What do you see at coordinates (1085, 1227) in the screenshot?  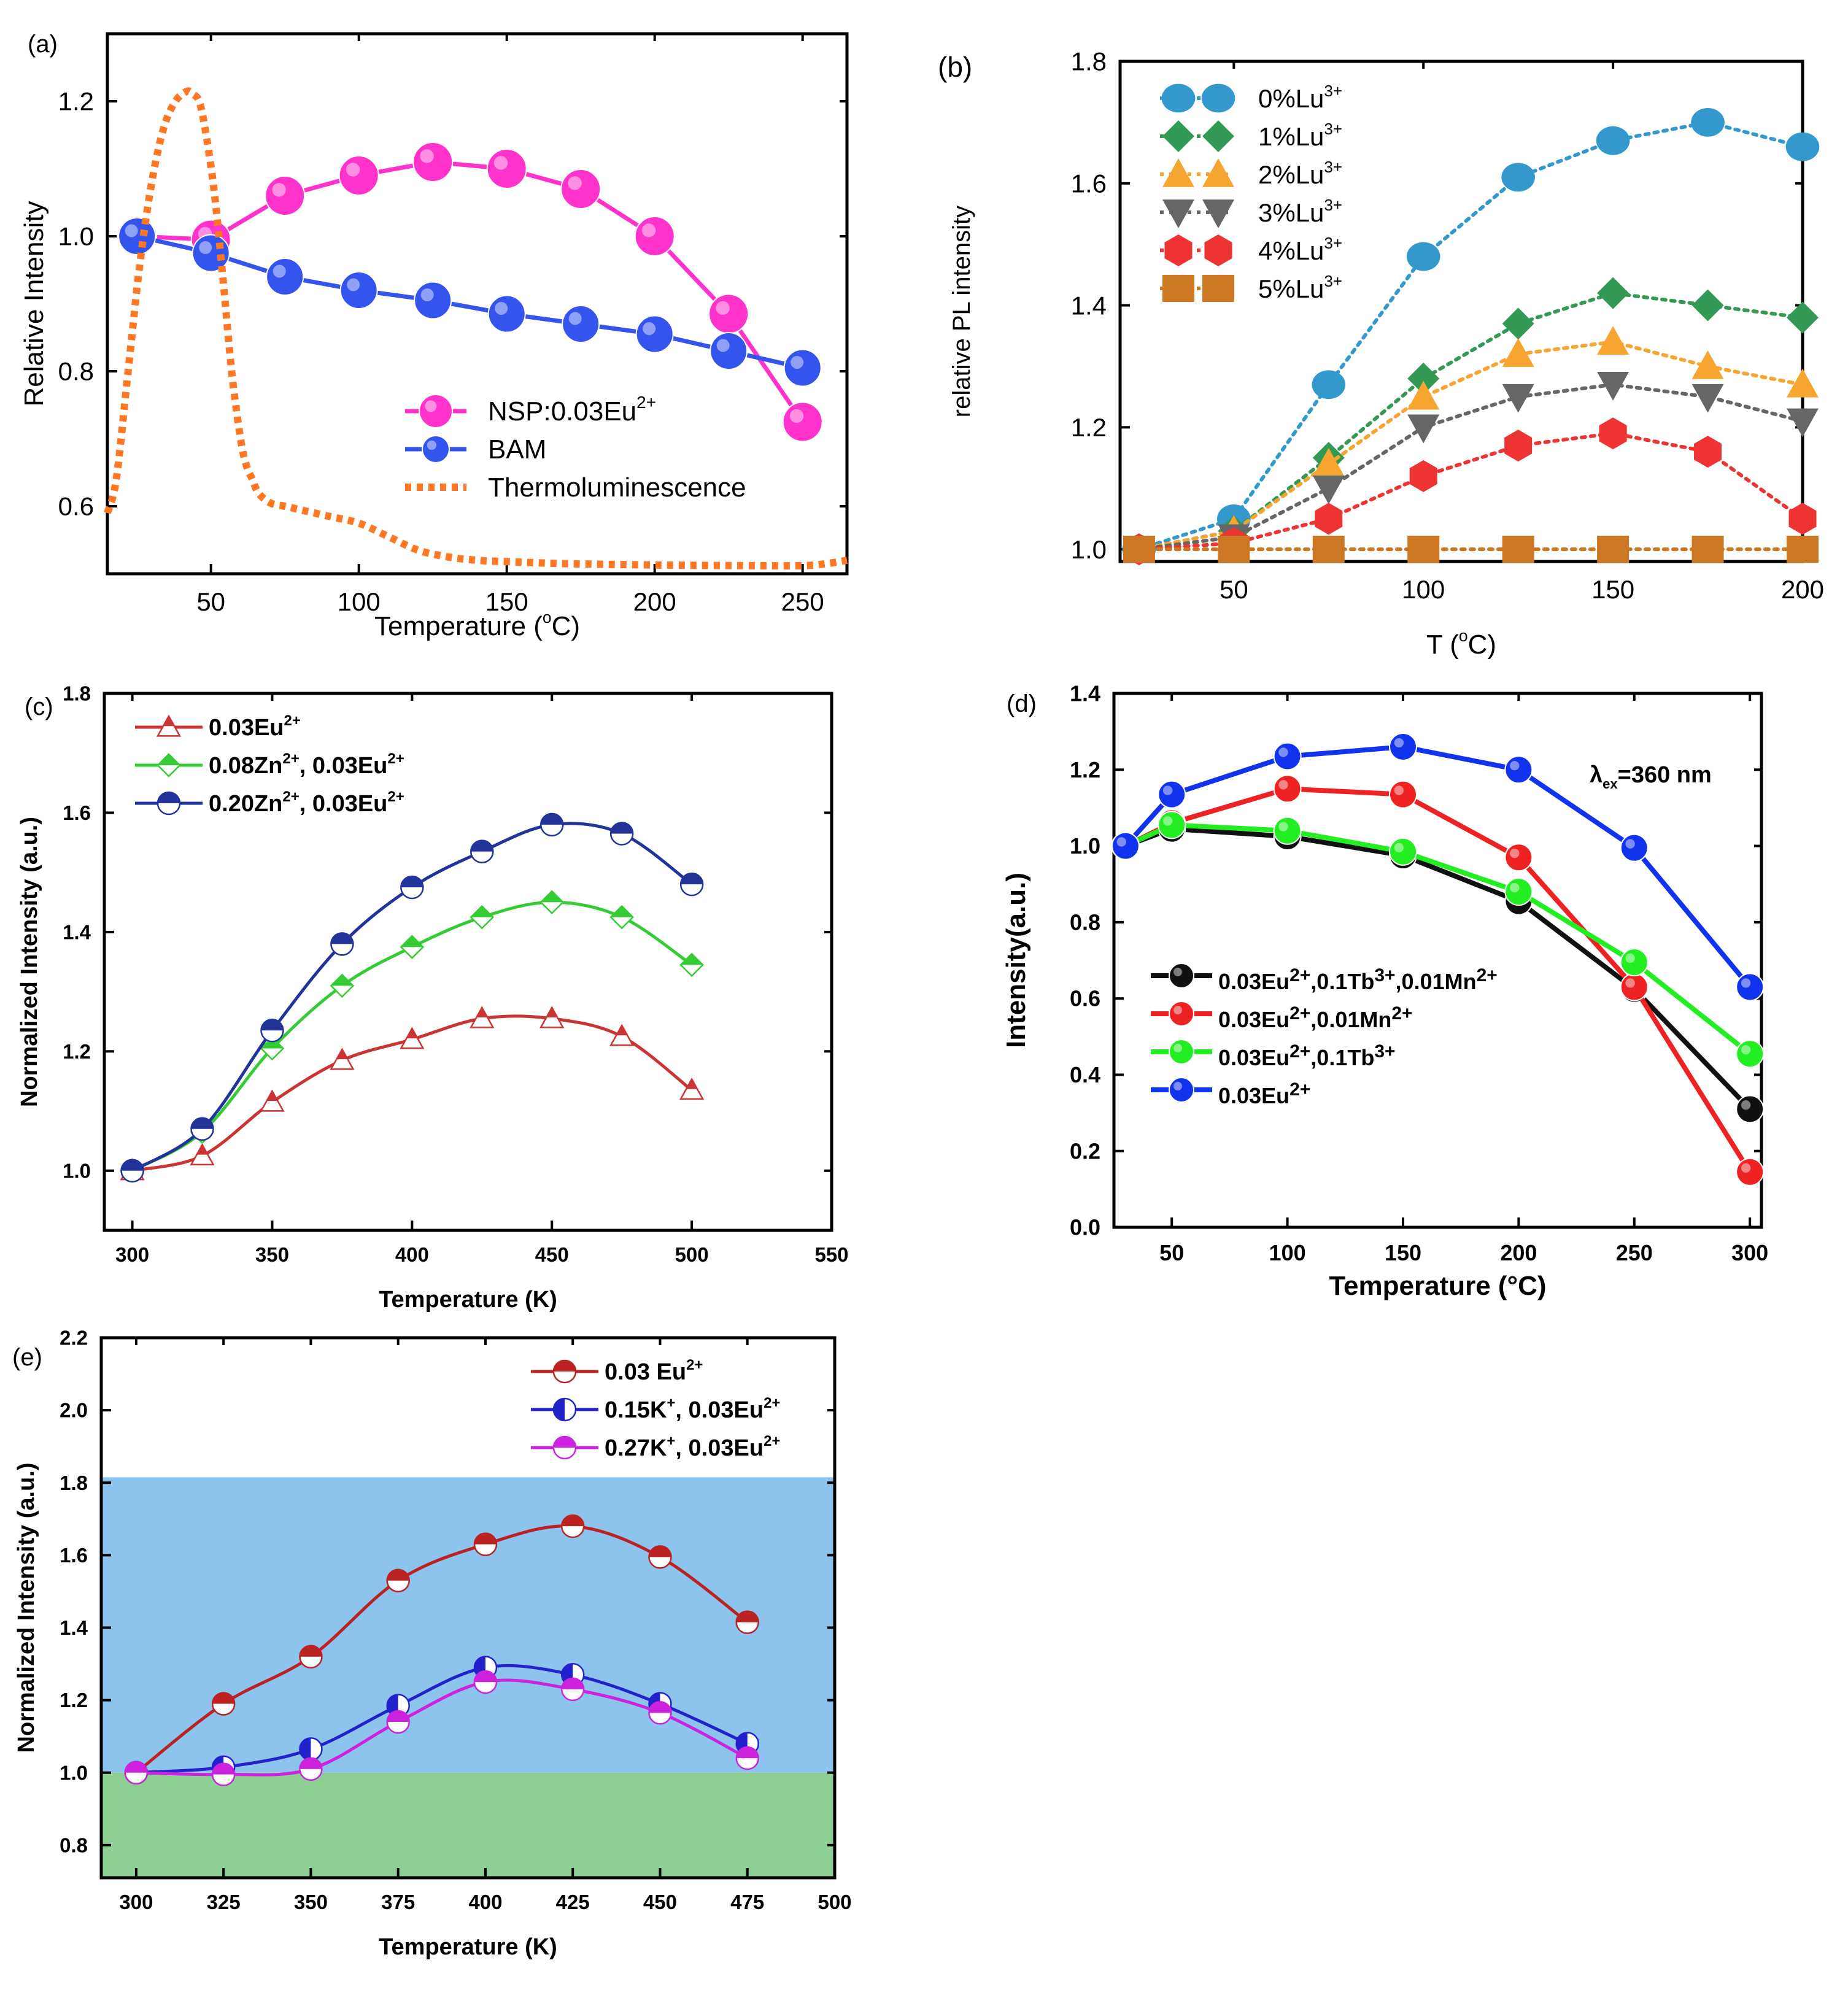 I see `y-tick-label: 0.0` at bounding box center [1085, 1227].